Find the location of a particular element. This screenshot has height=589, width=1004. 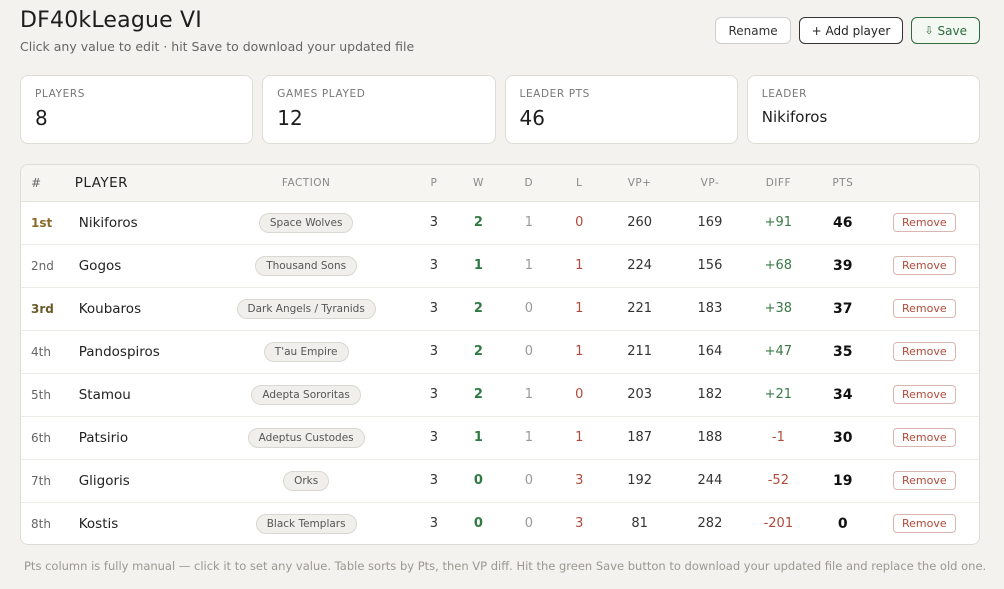

pts-cell: 34 is located at coordinates (843, 394).